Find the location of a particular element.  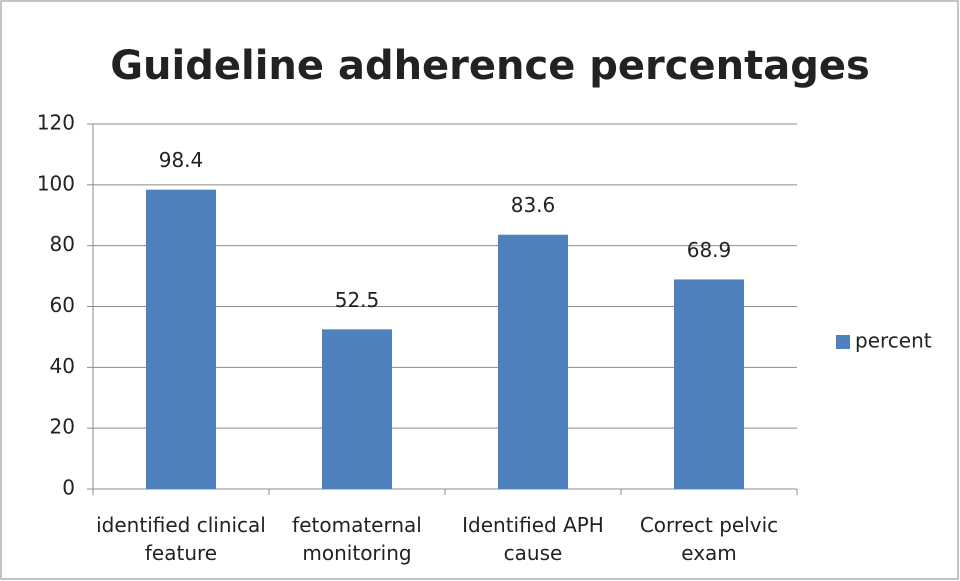

data-label: 52.5 is located at coordinates (357, 300).